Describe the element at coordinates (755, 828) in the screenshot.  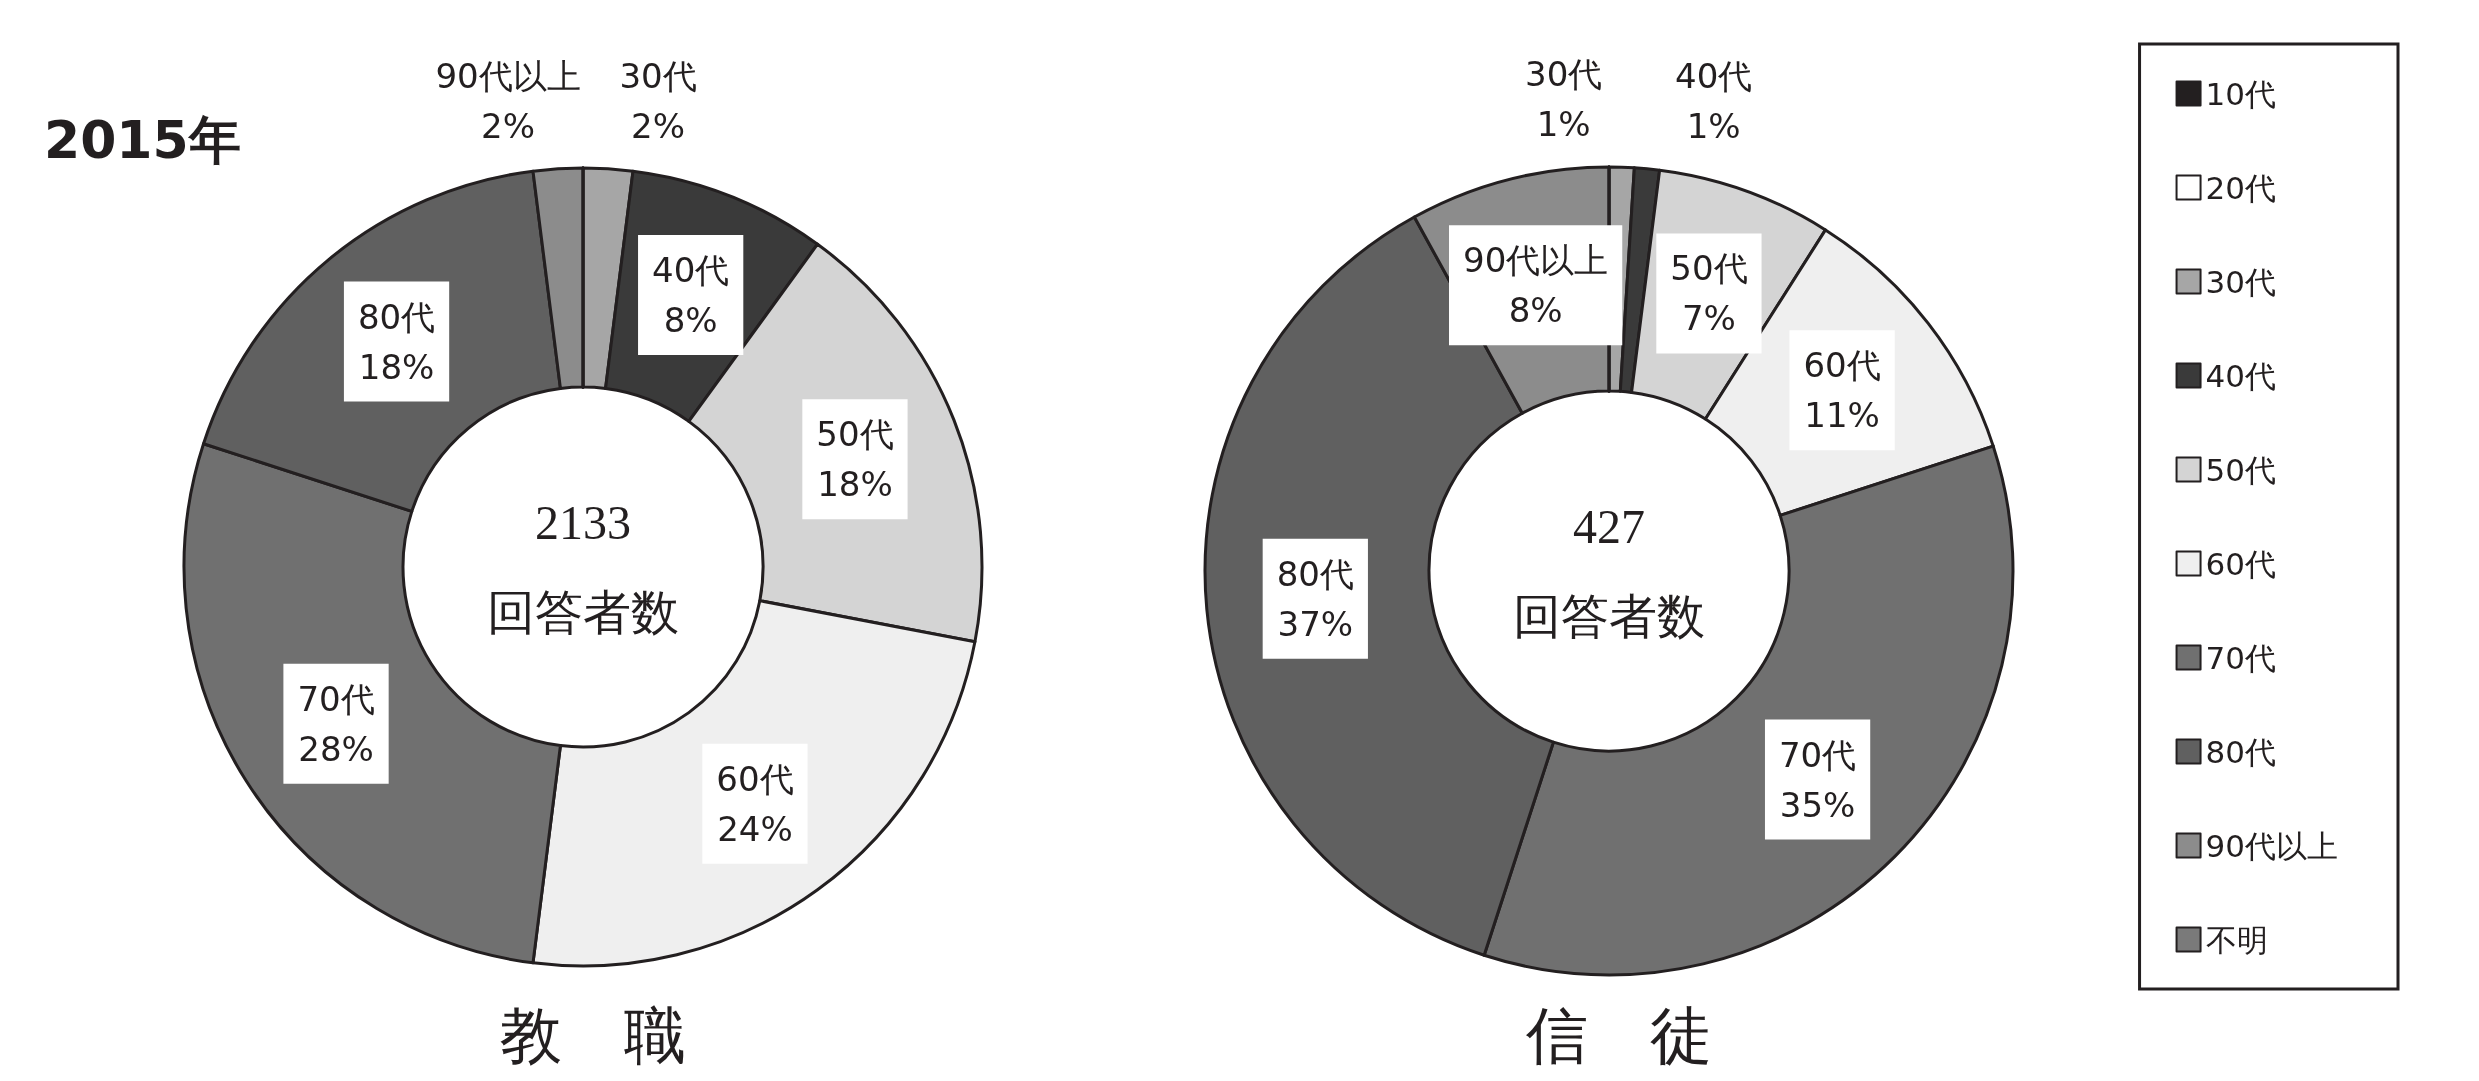
I see `data-label: 24%` at that location.